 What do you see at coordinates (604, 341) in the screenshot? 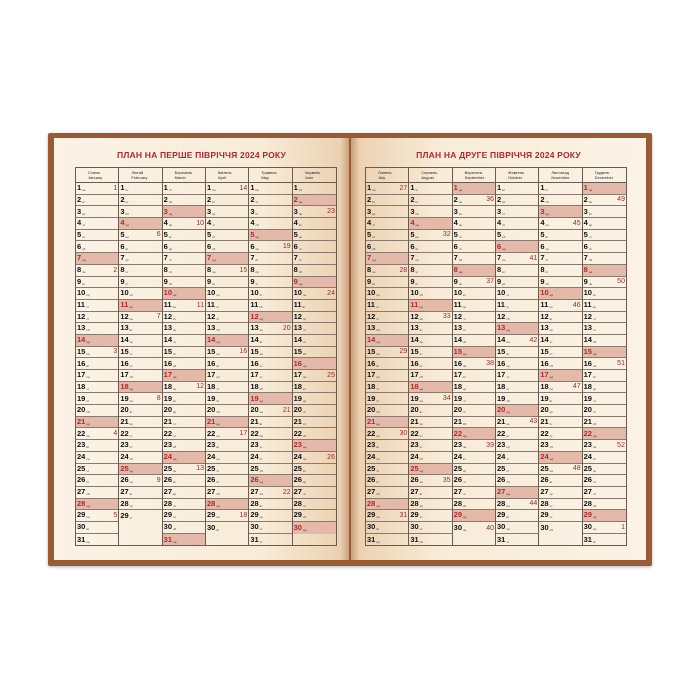
I see `day-cell: 14 сб` at bounding box center [604, 341].